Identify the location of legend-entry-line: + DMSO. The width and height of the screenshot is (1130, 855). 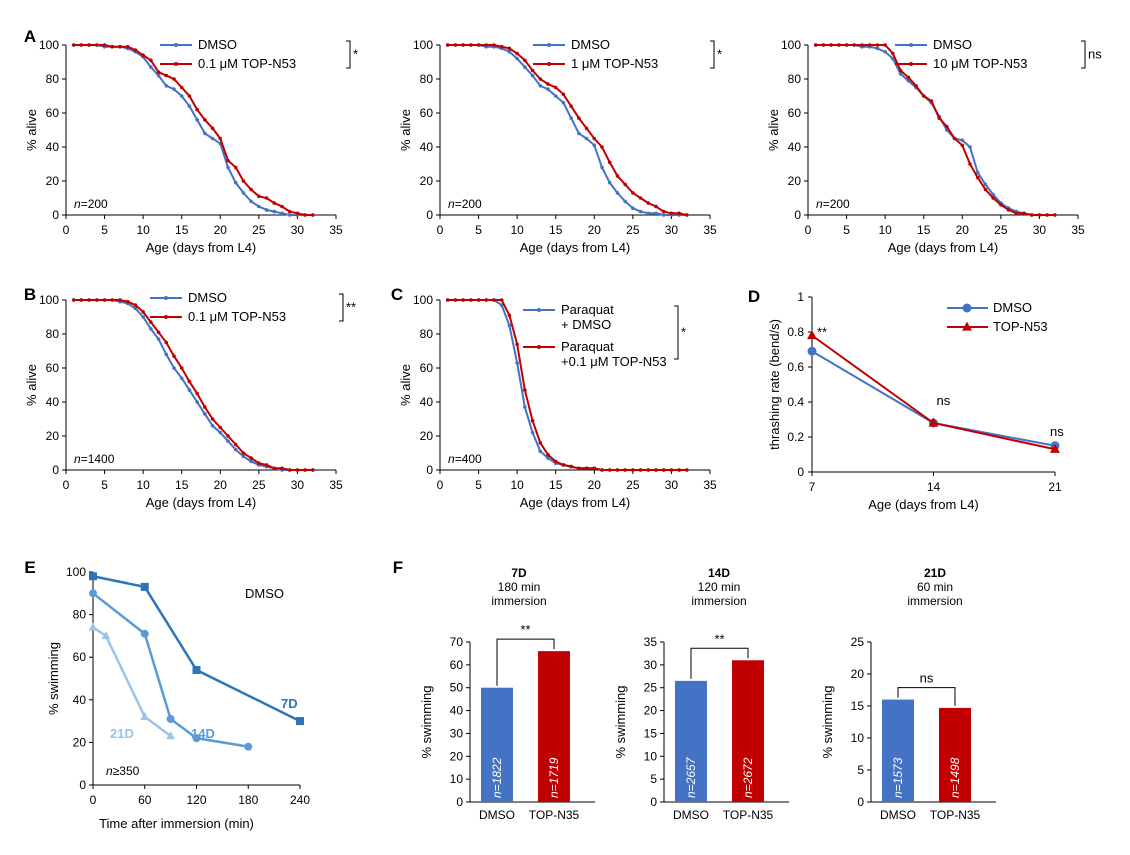
(586, 324).